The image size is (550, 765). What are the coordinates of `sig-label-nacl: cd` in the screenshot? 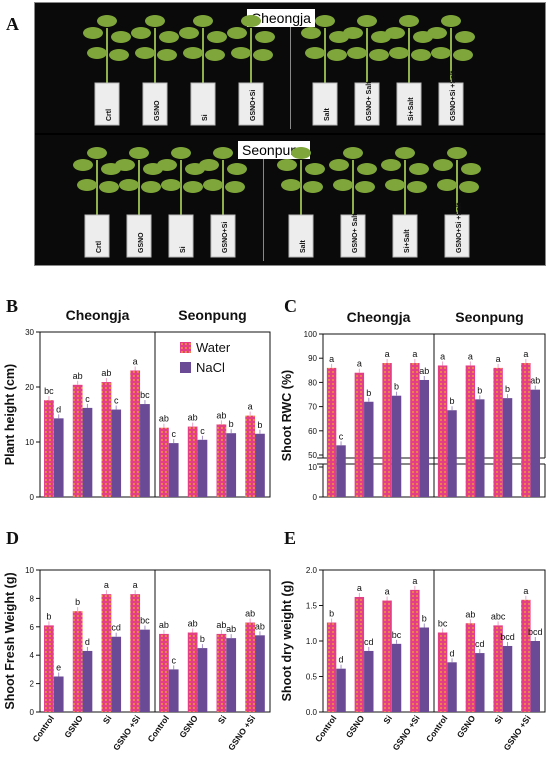 It's located at (369, 642).